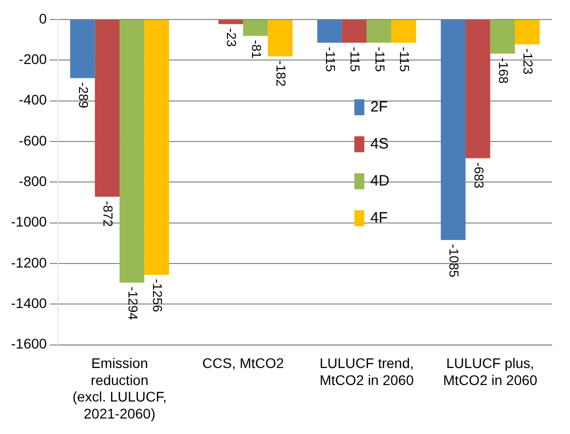 Image resolution: width=570 pixels, height=434 pixels. I want to click on x-tick-label: CCS, MtCO2, so click(243, 363).